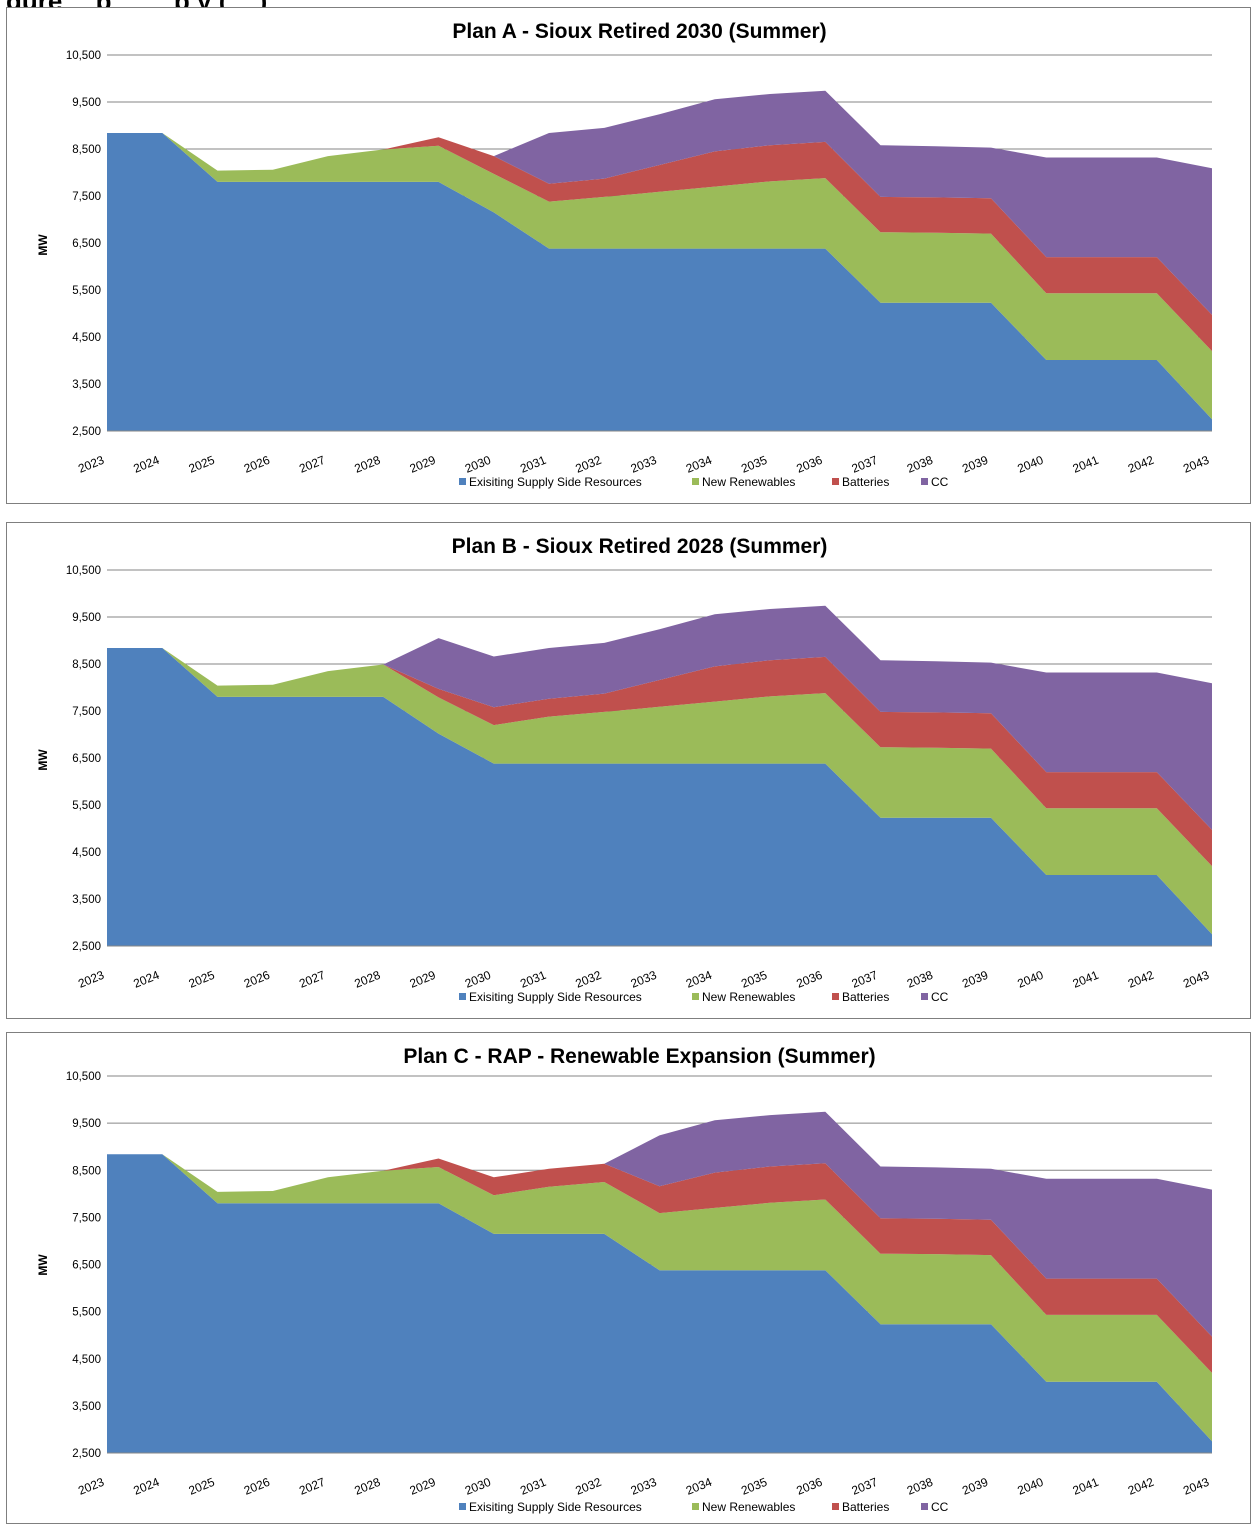 The image size is (1251, 1525). Describe the element at coordinates (639, 31) in the screenshot. I see `chart-title: Plan A - Sioux Retired 2030 (Summer)` at that location.